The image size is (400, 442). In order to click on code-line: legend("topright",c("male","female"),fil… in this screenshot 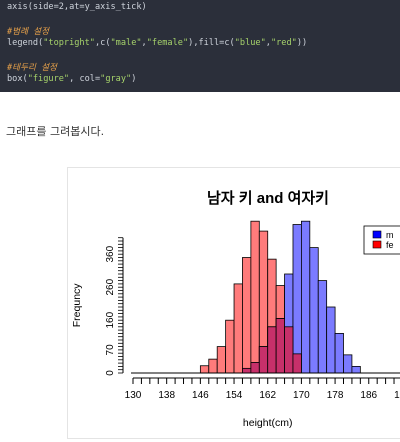, I will do `click(157, 43)`.